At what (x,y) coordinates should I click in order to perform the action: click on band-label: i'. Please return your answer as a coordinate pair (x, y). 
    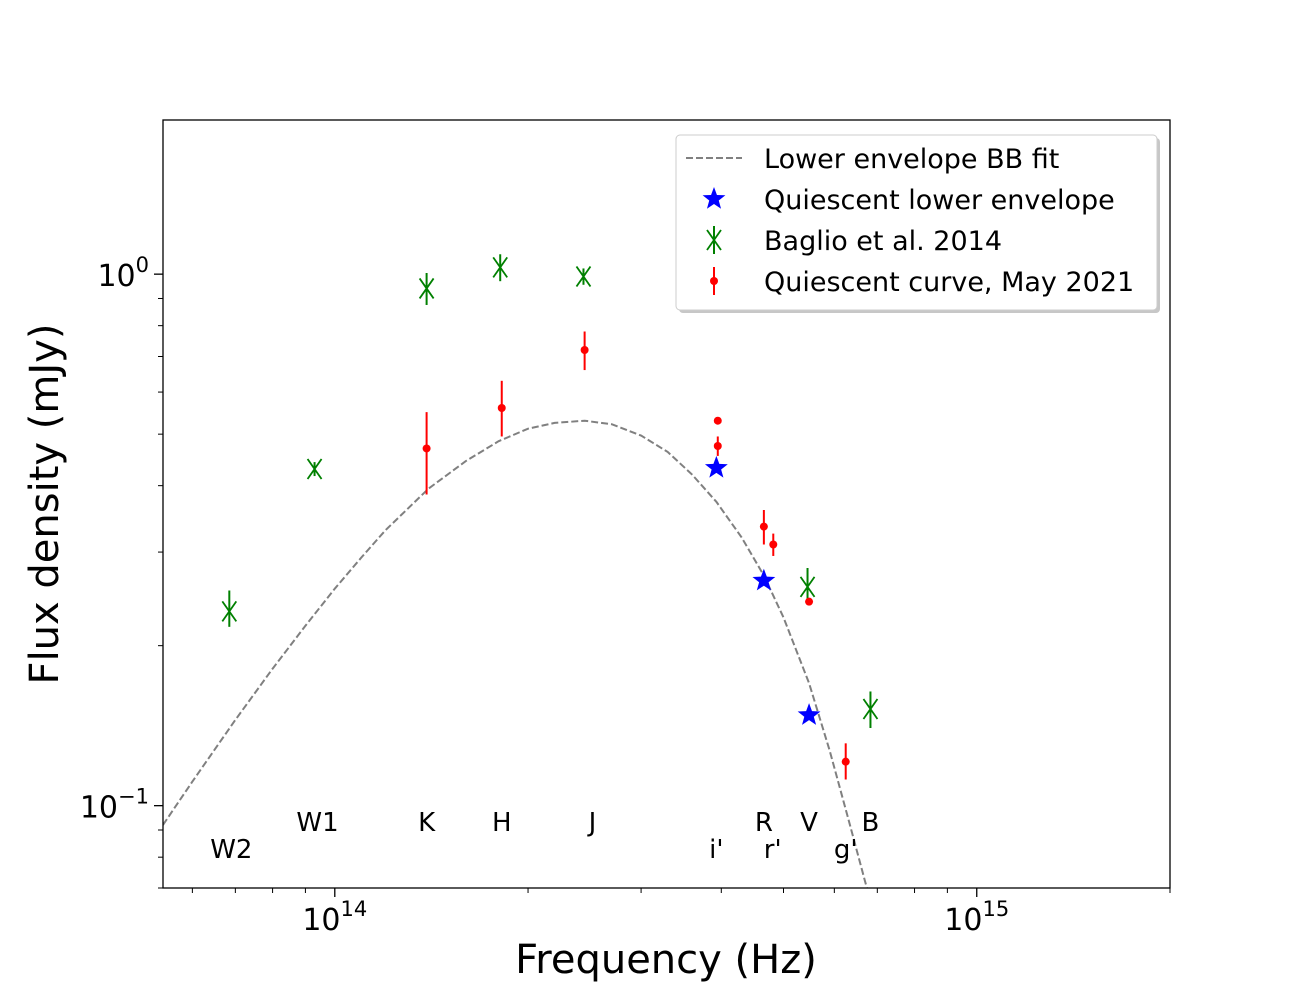
    Looking at the image, I should click on (716, 850).